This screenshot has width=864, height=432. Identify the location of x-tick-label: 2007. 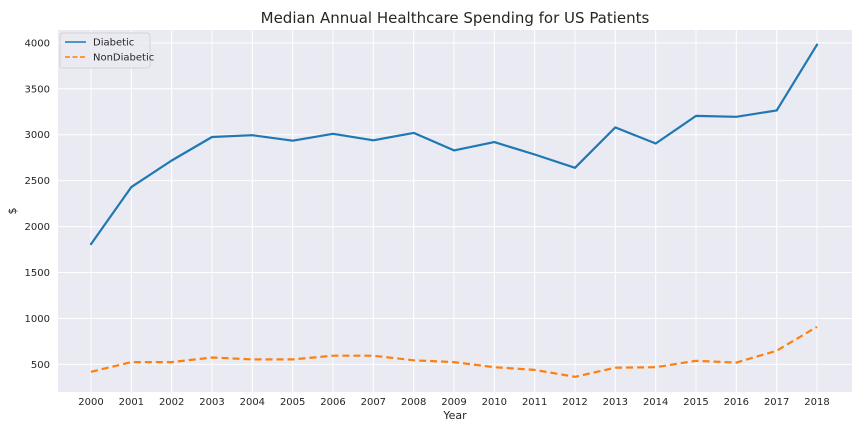
(373, 402).